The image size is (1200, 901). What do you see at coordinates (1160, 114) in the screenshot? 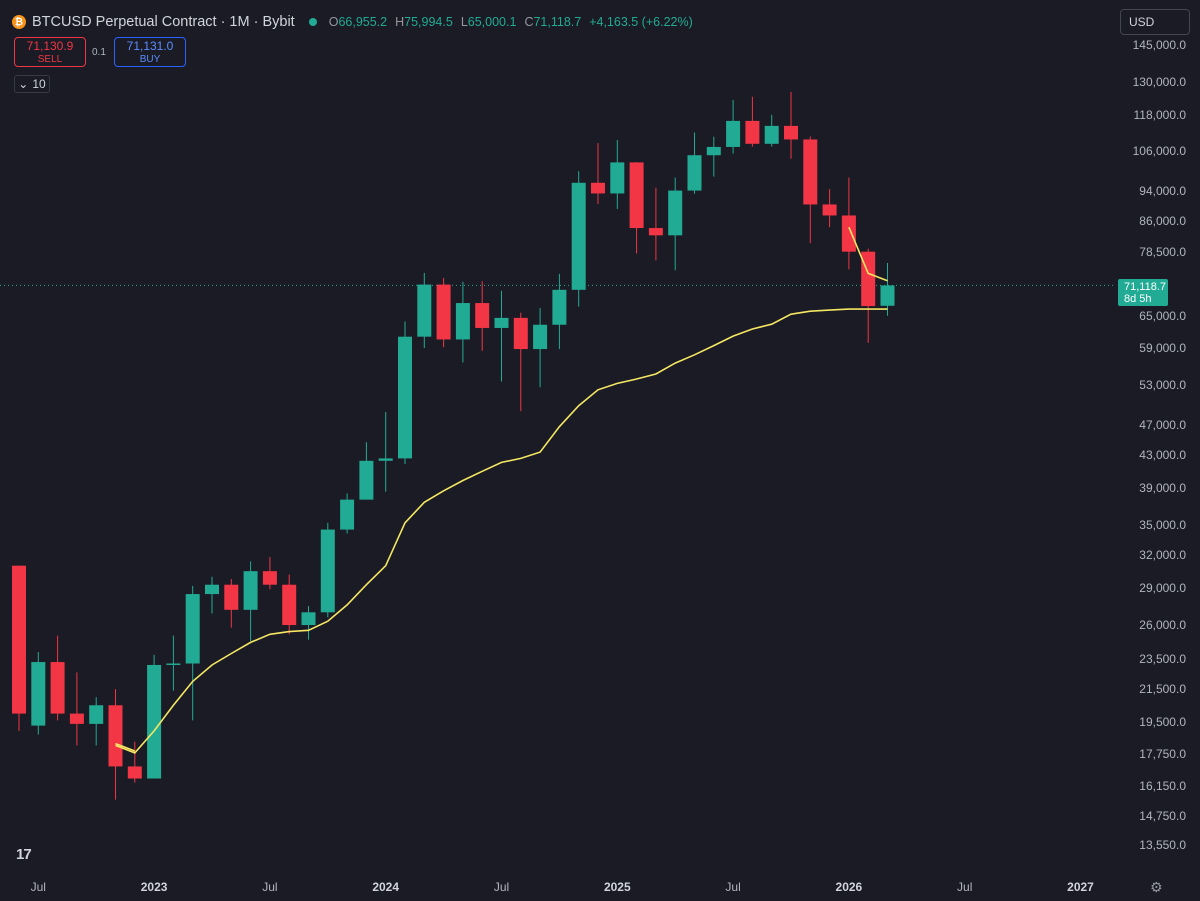
I see `price-tick-label: 118,000.0` at bounding box center [1160, 114].